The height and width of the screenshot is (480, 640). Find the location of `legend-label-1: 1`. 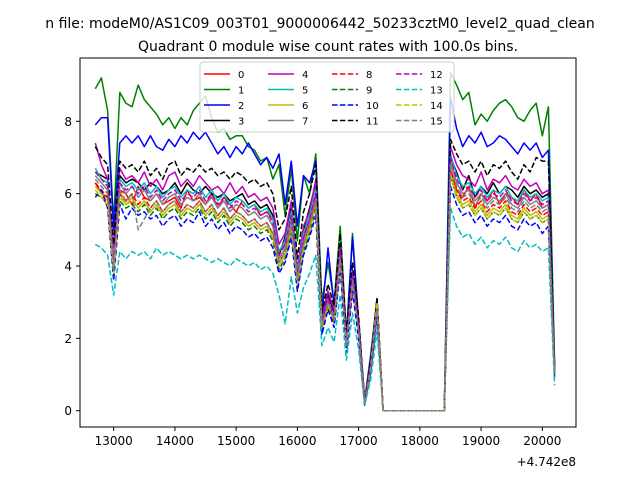

legend-label-1: 1 is located at coordinates (241, 91).